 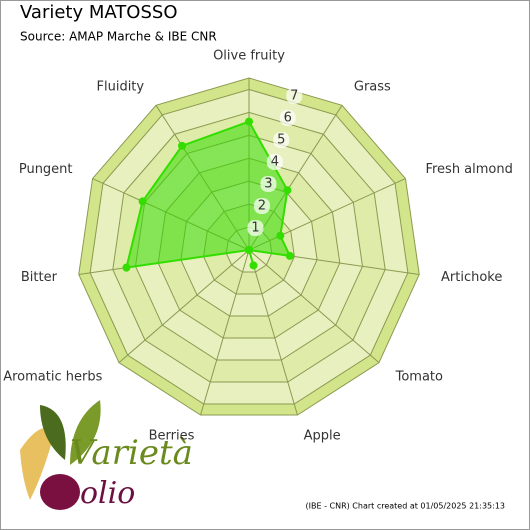 I want to click on axis-label: Grass, so click(x=372, y=86).